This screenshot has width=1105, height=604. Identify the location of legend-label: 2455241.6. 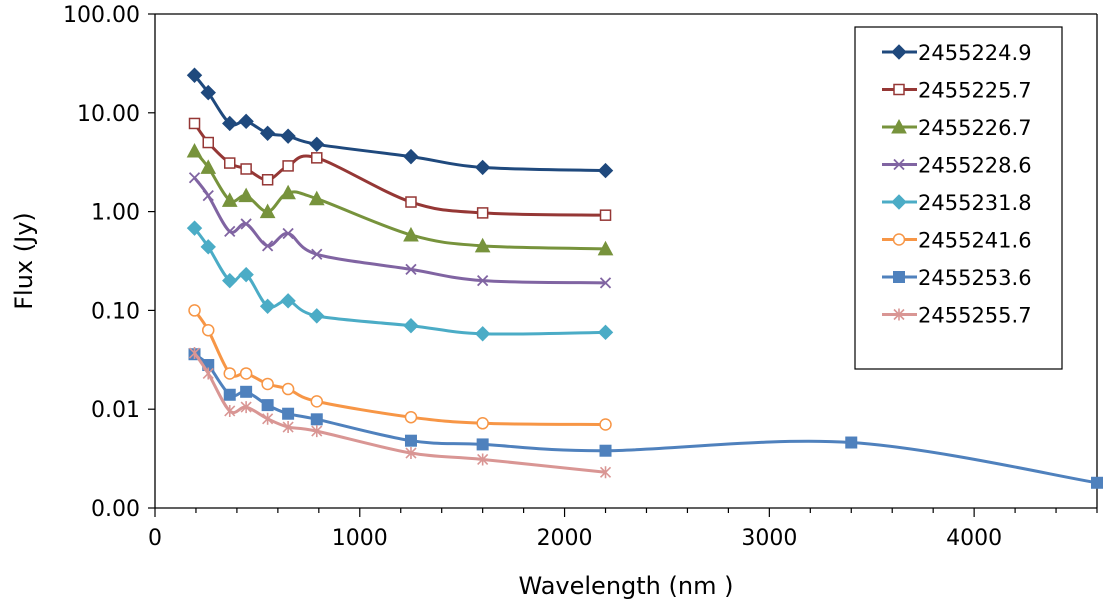
(975, 241).